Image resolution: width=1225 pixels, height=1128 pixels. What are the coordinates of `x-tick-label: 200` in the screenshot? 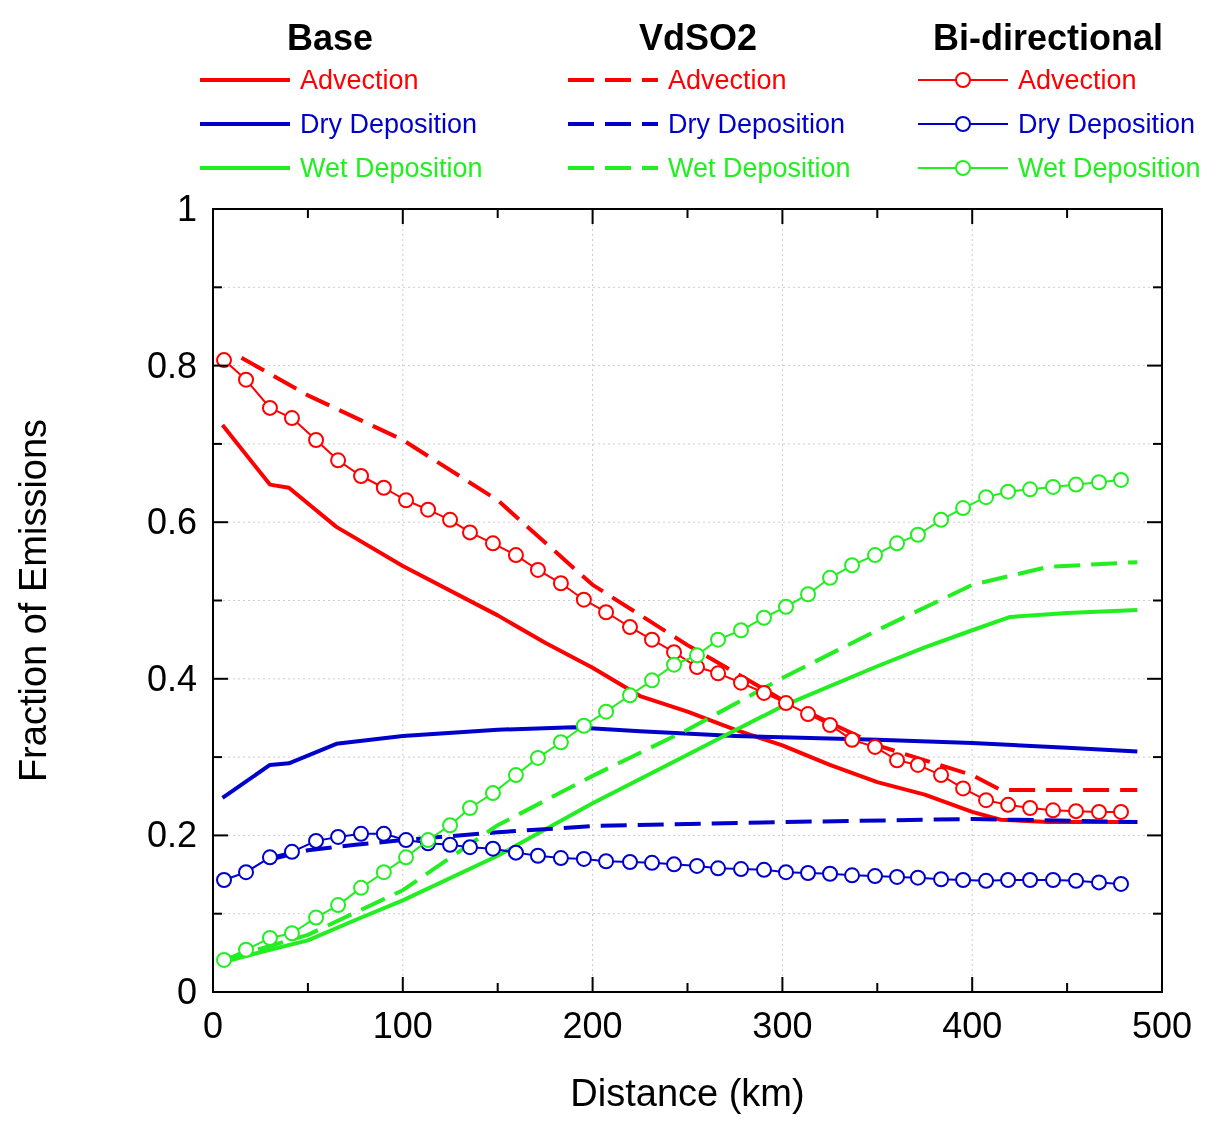 It's located at (592, 1025).